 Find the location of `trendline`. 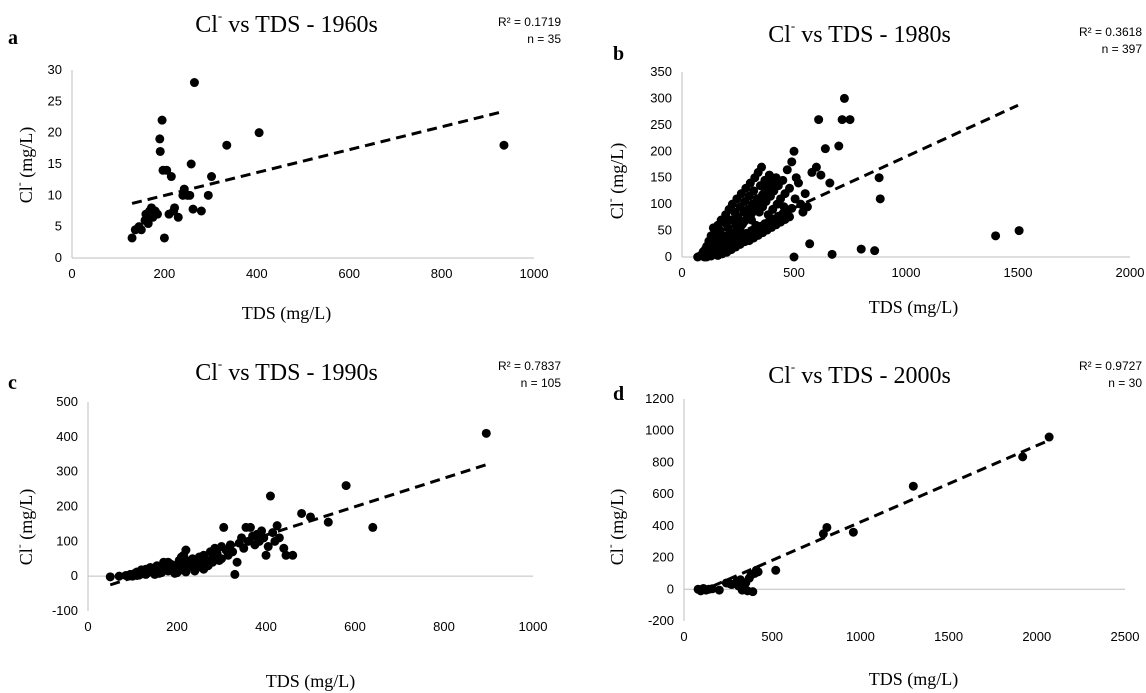

trendline is located at coordinates (873, 516).